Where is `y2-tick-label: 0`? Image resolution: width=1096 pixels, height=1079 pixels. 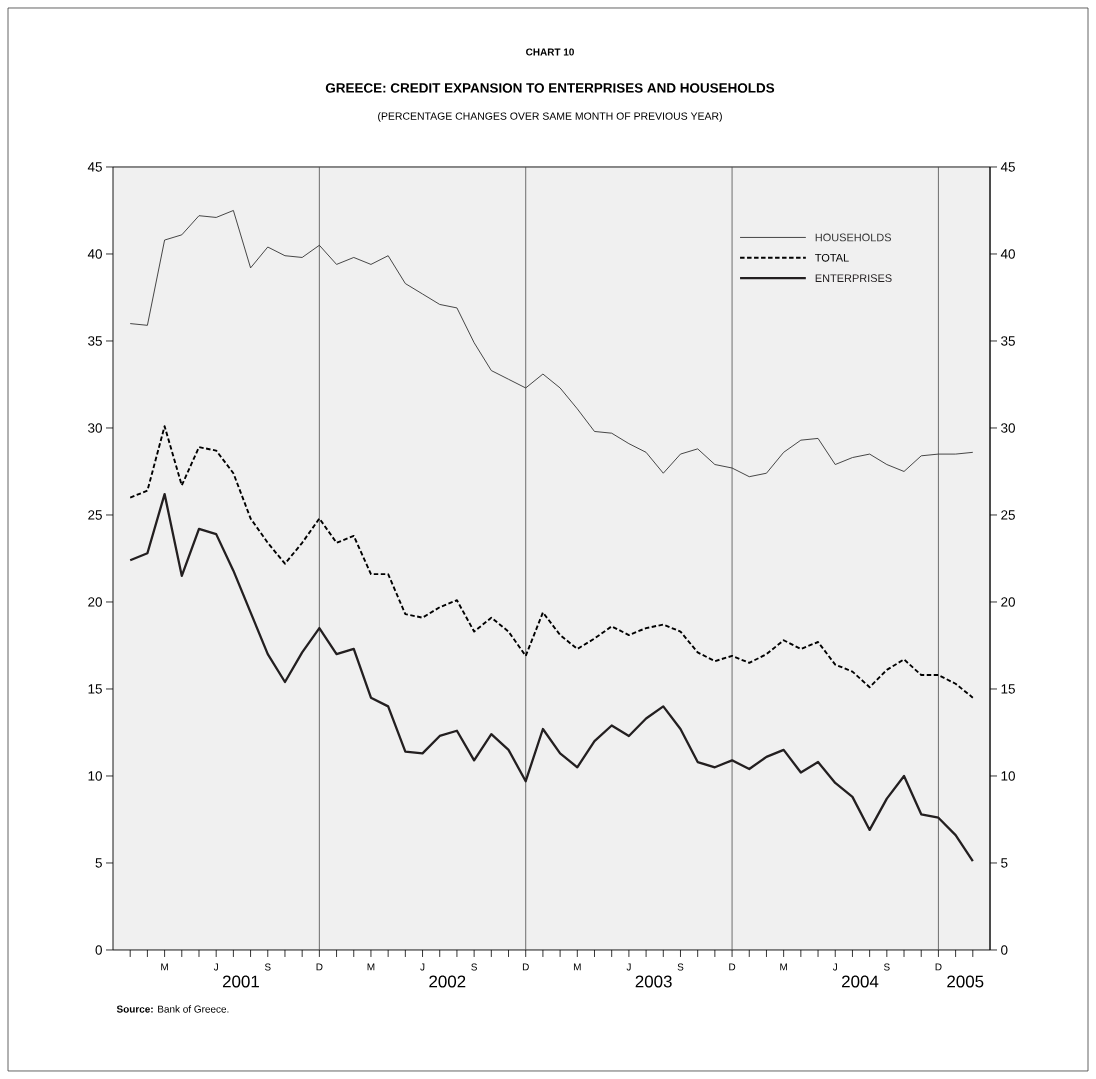
y2-tick-label: 0 is located at coordinates (1004, 950).